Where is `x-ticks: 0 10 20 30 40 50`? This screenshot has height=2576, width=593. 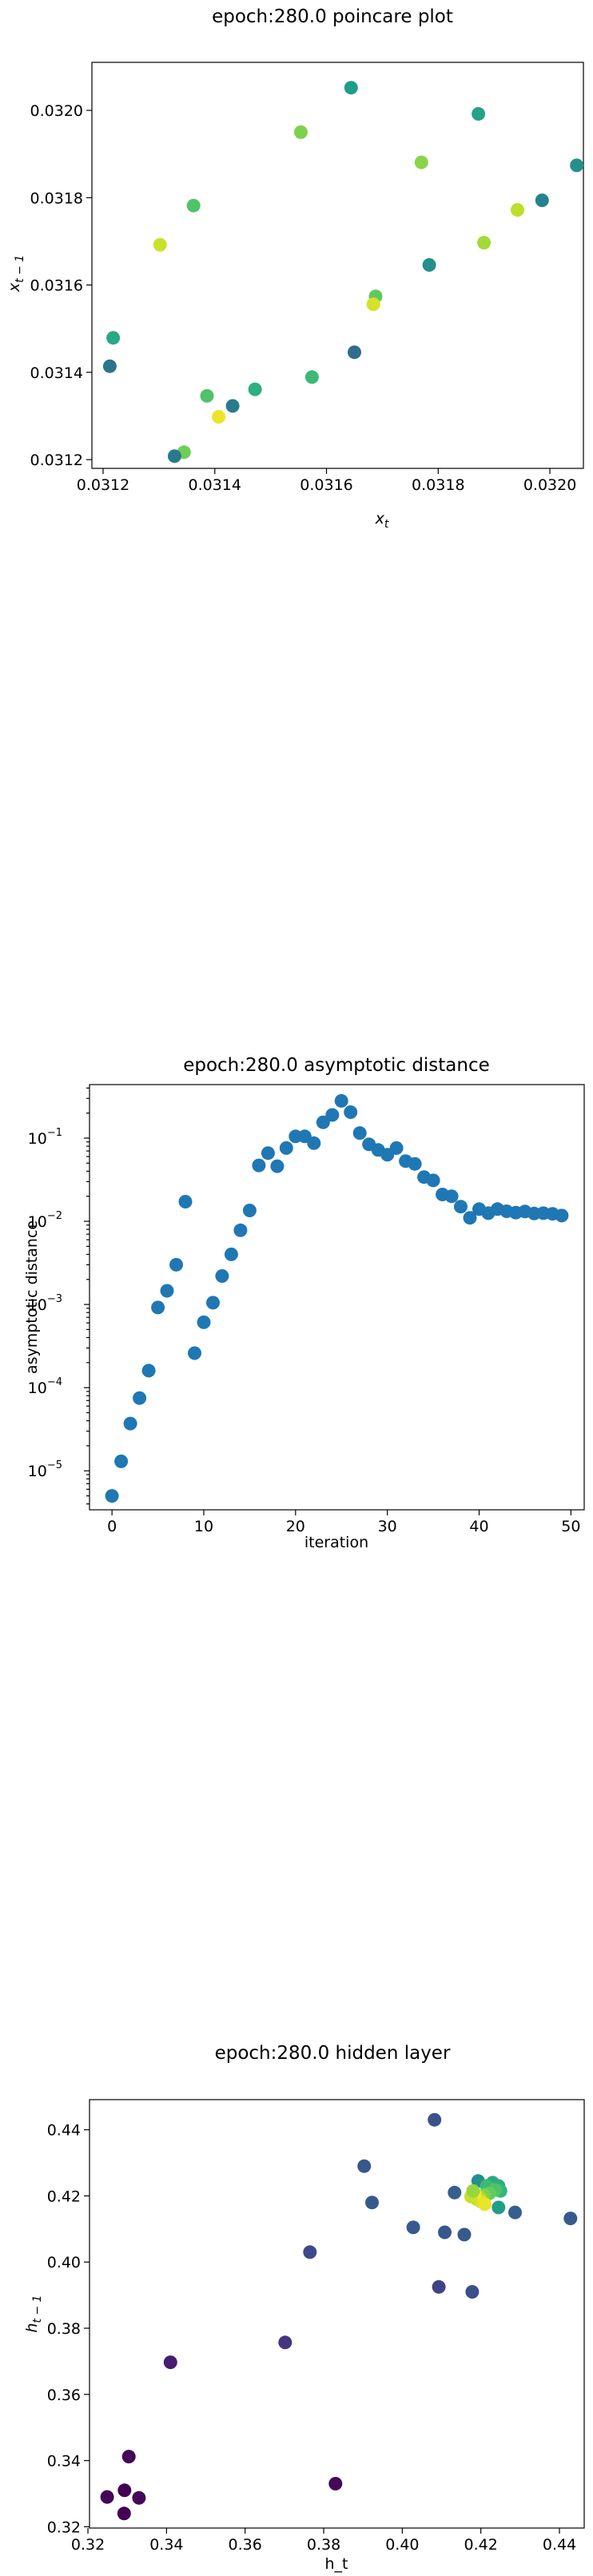 x-ticks: 0 10 20 30 40 50 is located at coordinates (343, 1522).